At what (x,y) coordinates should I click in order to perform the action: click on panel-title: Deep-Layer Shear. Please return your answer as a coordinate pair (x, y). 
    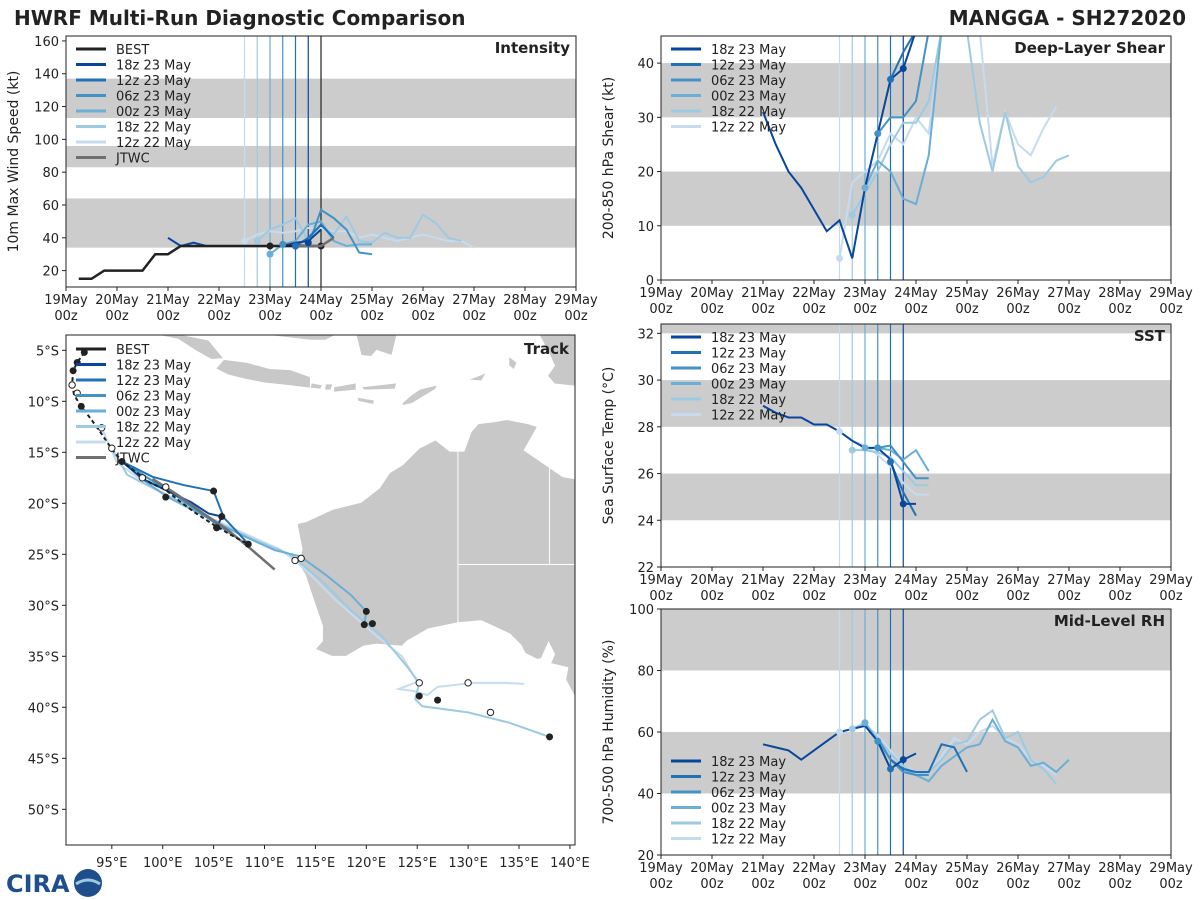
    Looking at the image, I should click on (1089, 48).